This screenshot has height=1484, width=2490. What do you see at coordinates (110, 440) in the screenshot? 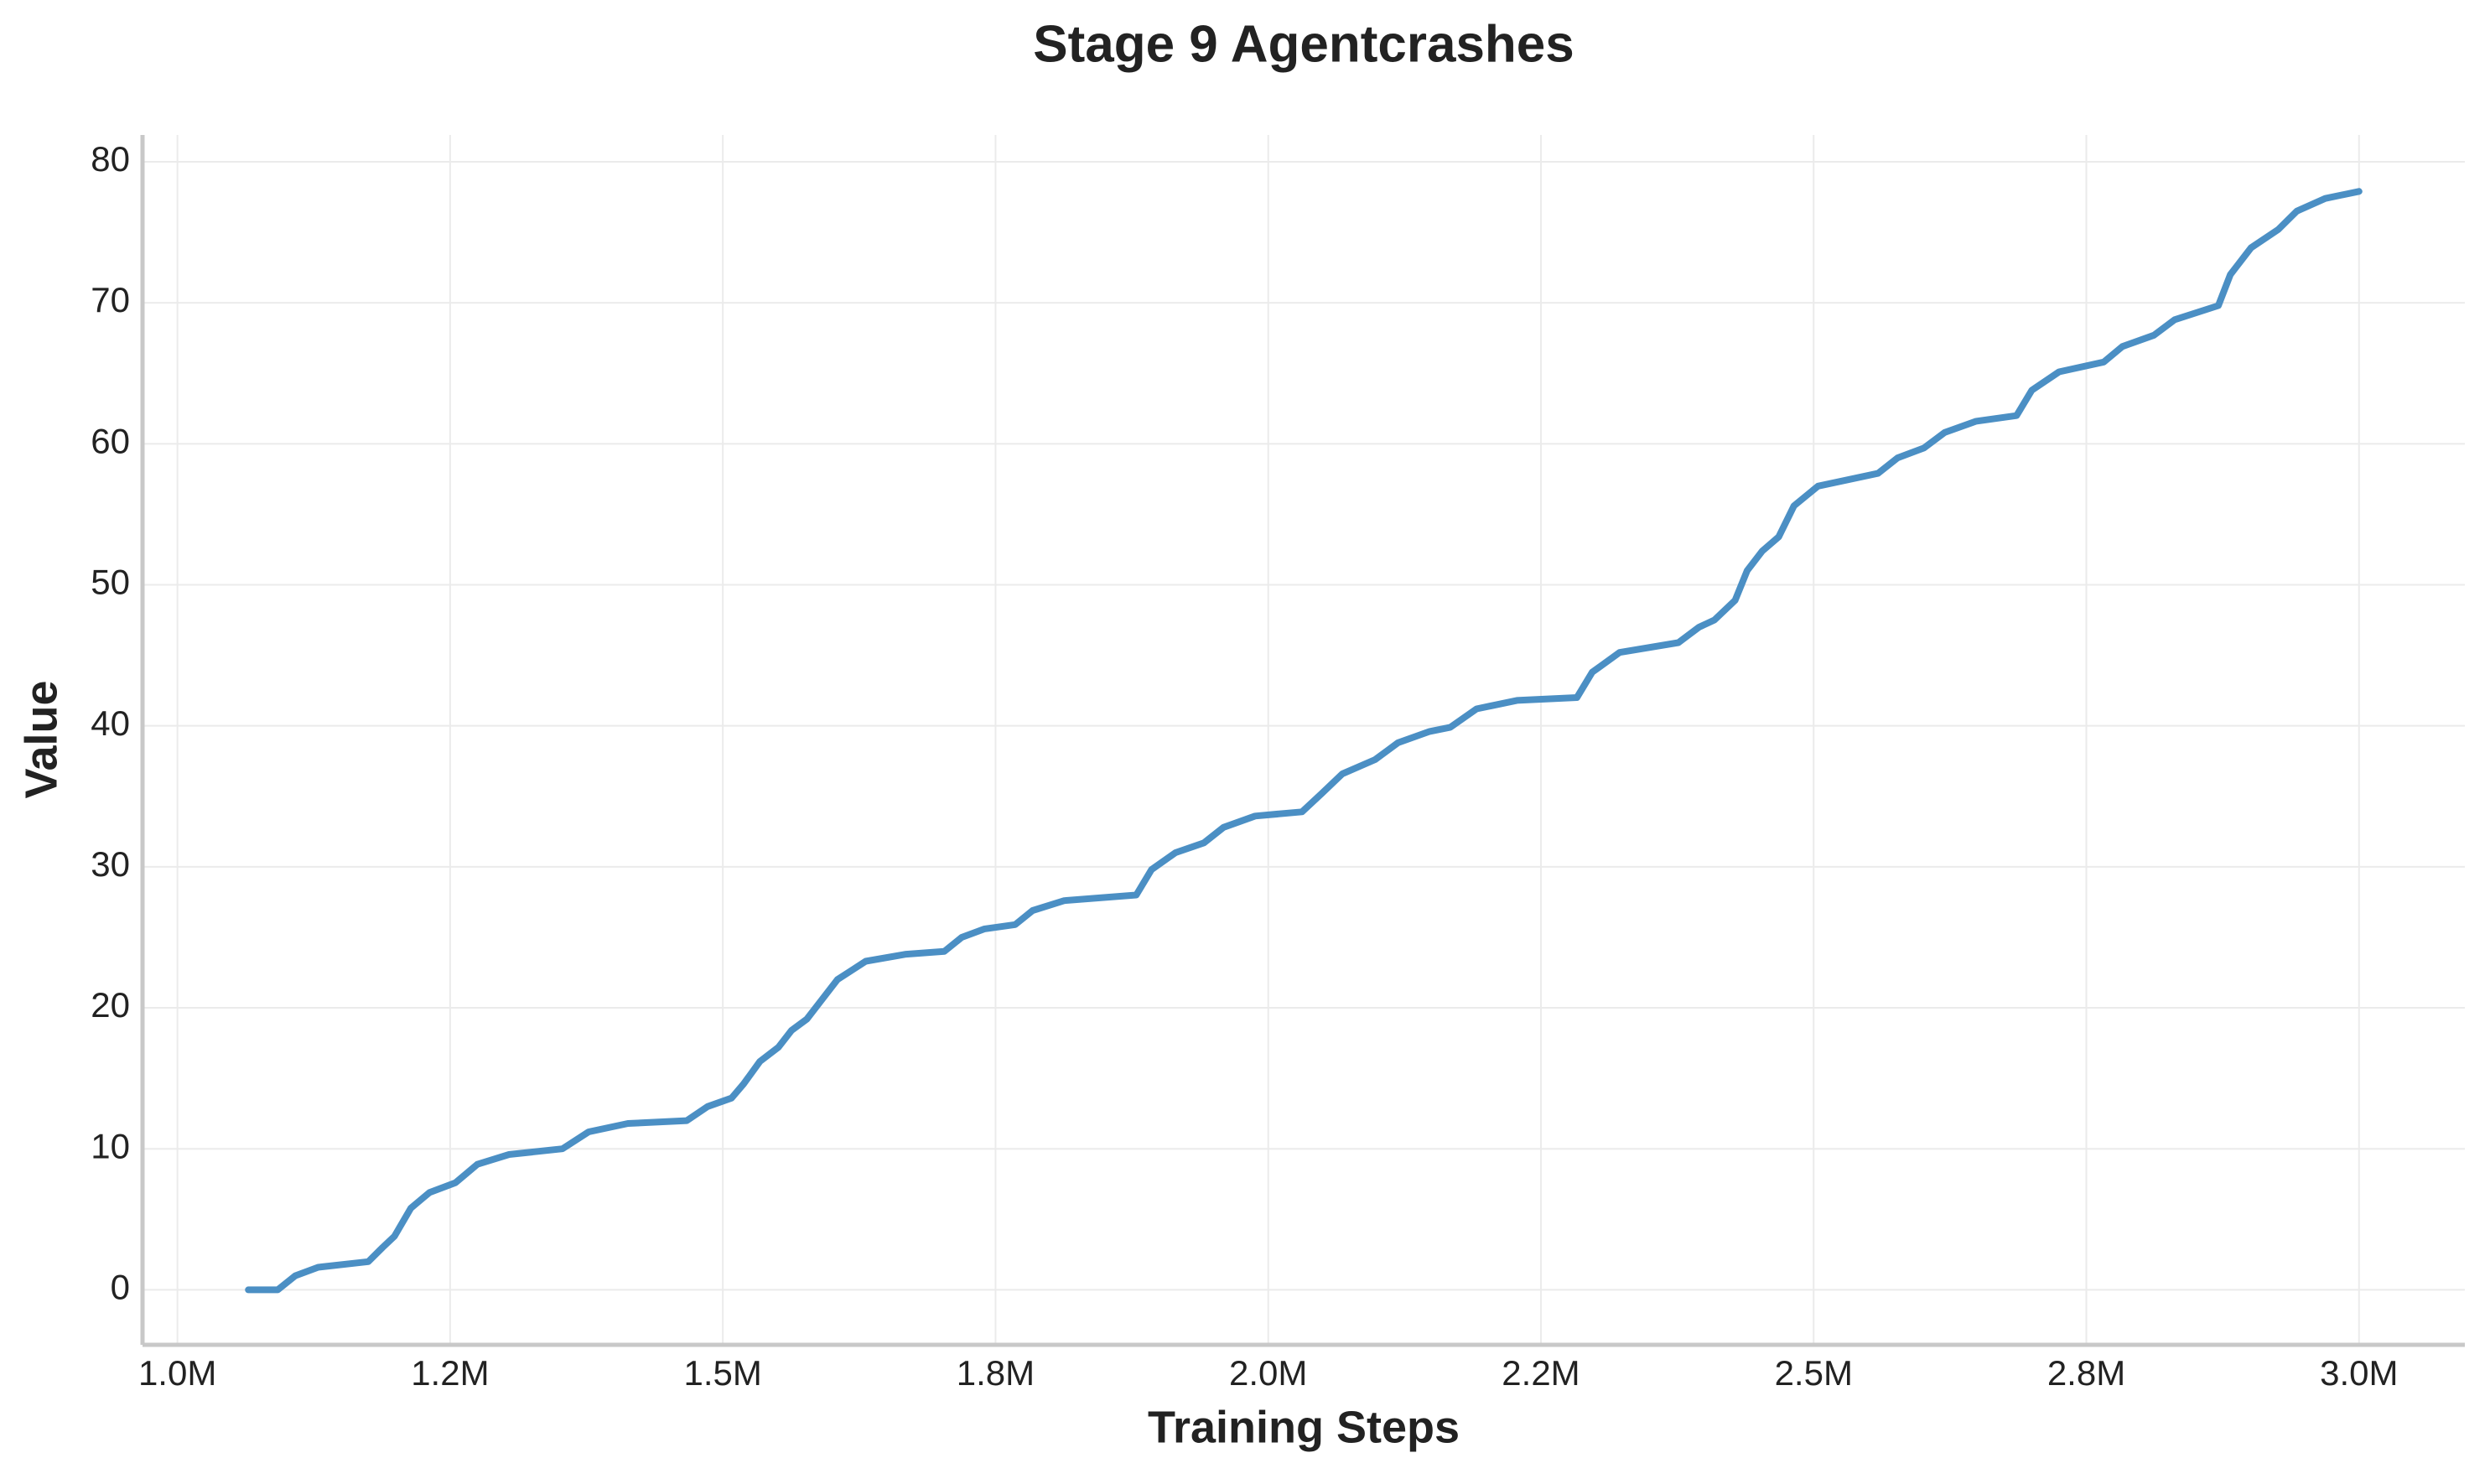
I see `y-tick-label: 60` at bounding box center [110, 440].